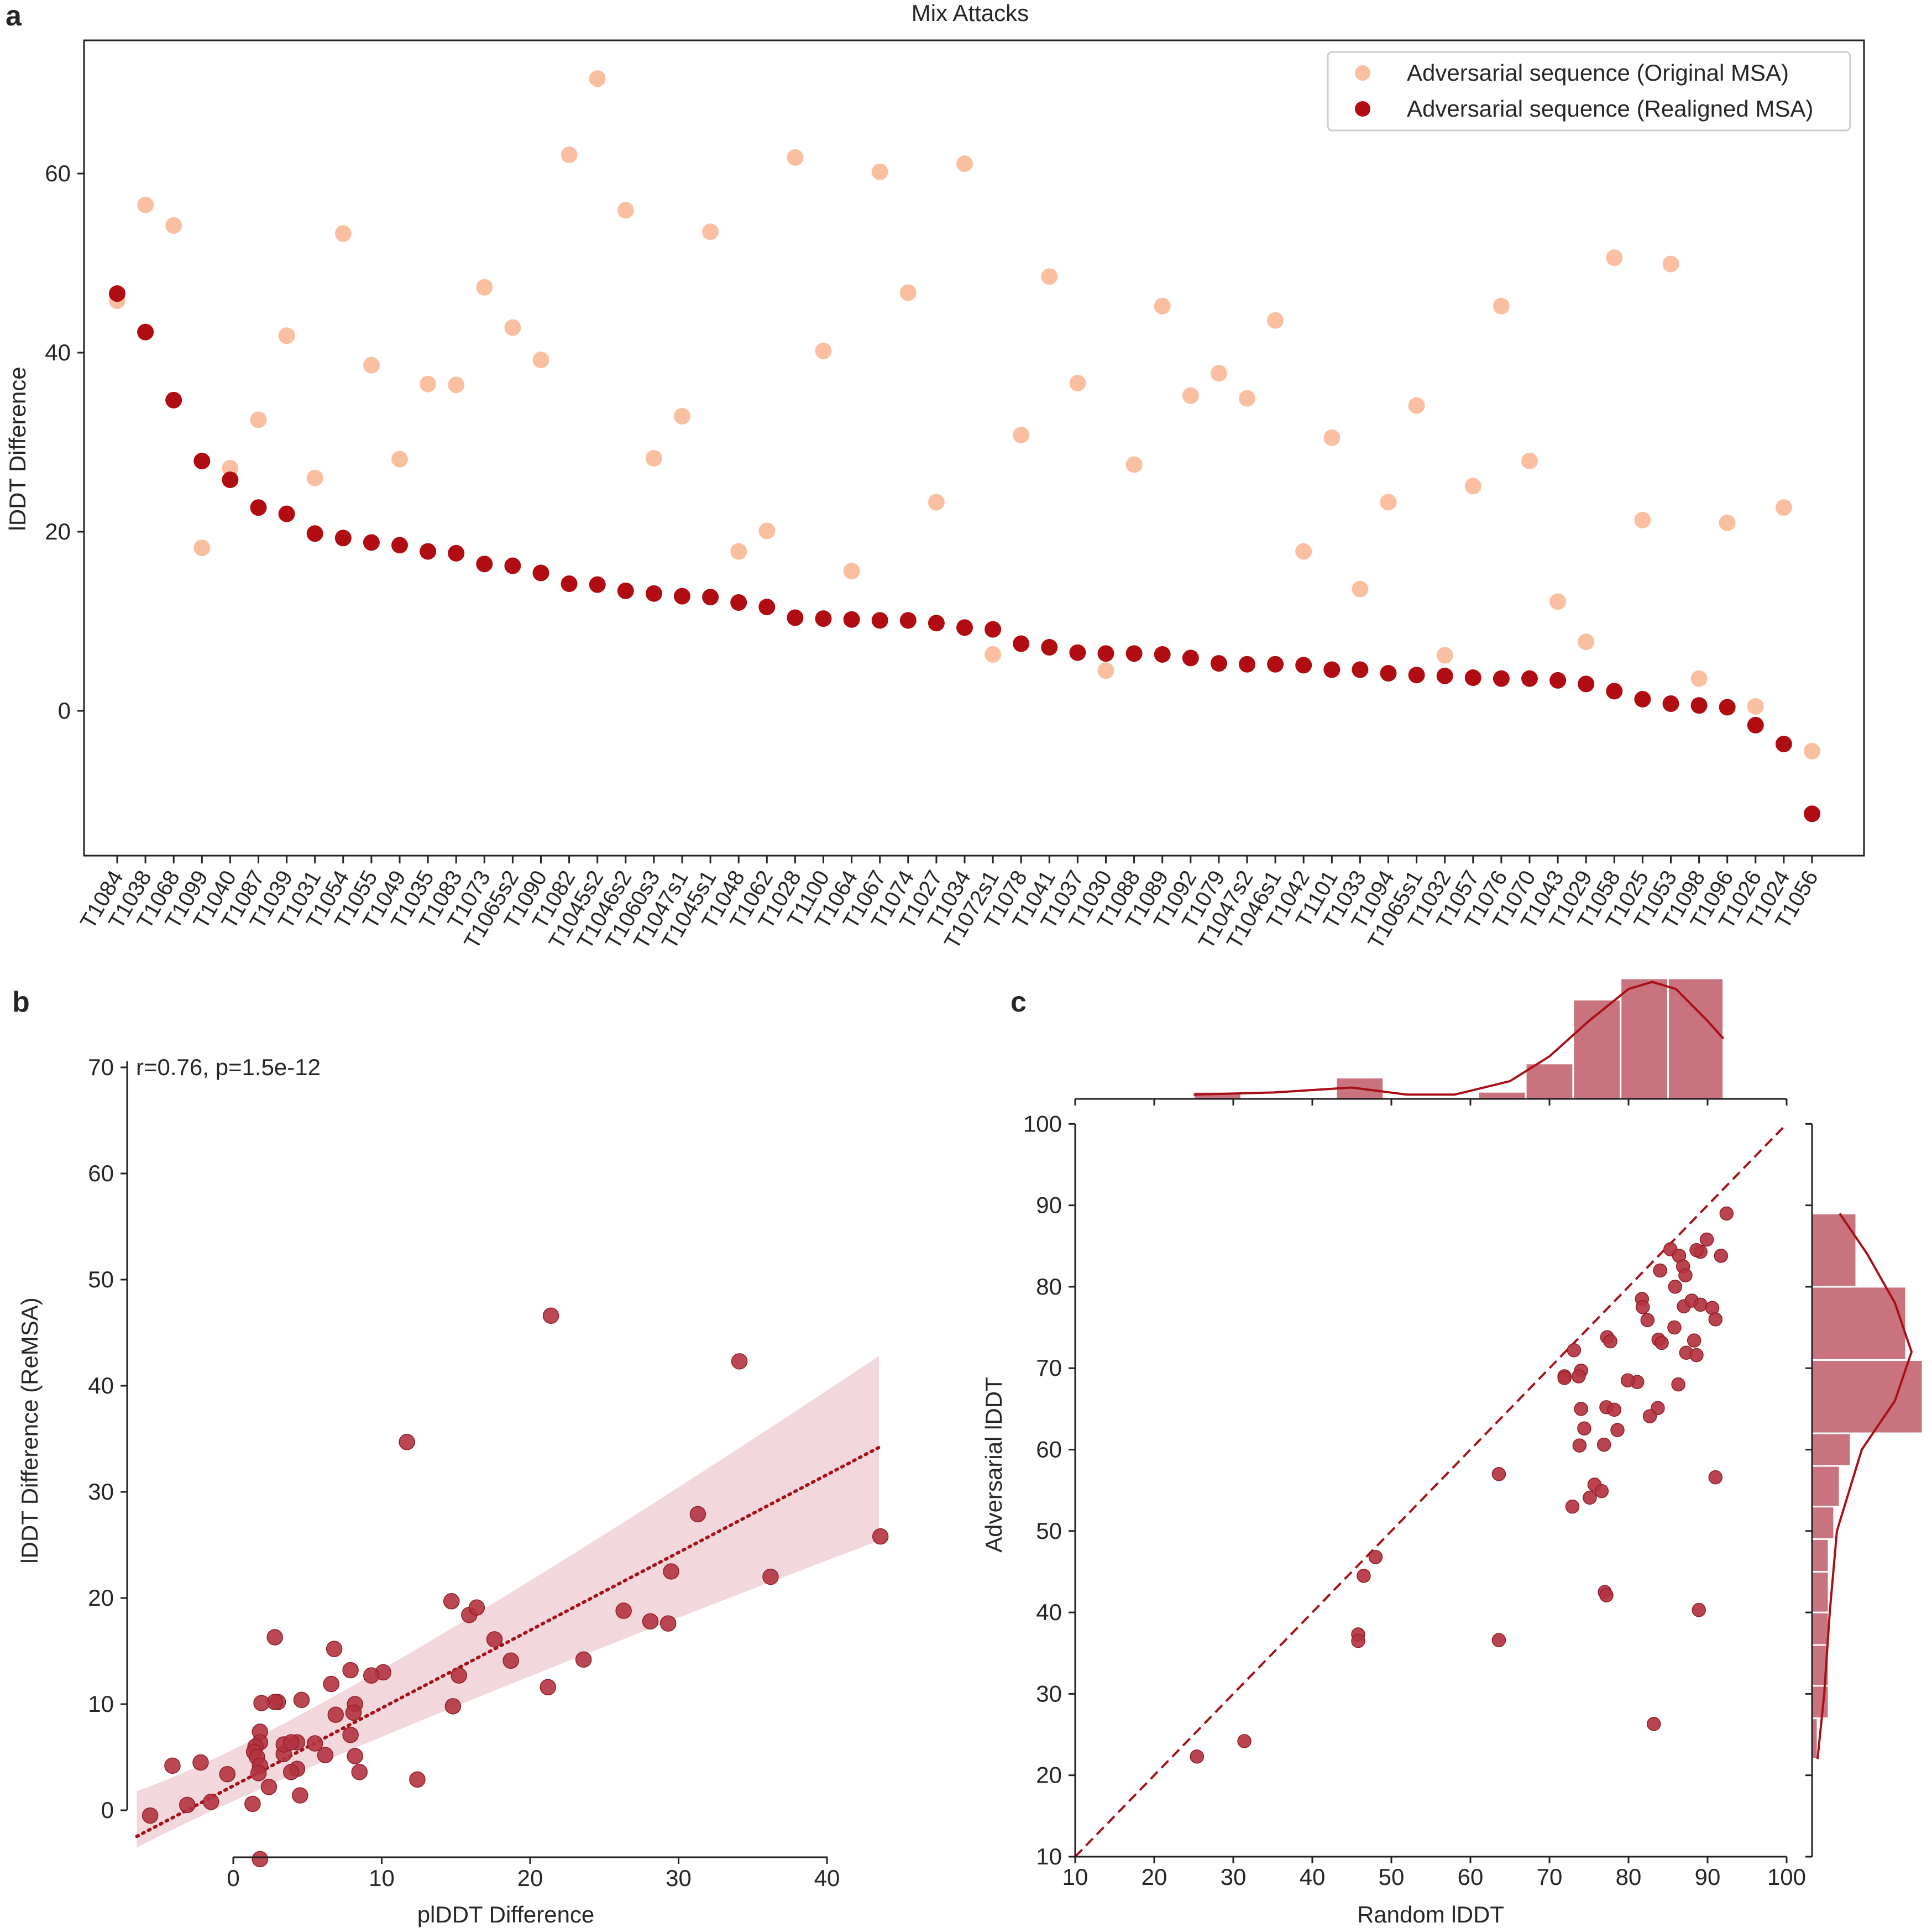  I want to click on panel-label-b: b, so click(21, 1002).